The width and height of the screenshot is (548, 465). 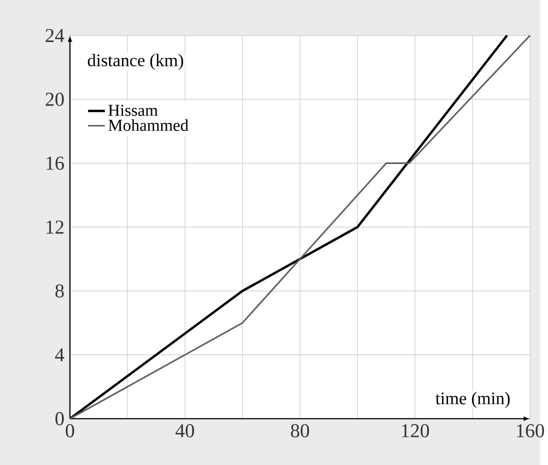 What do you see at coordinates (185, 431) in the screenshot?
I see `x-tick-label: 40` at bounding box center [185, 431].